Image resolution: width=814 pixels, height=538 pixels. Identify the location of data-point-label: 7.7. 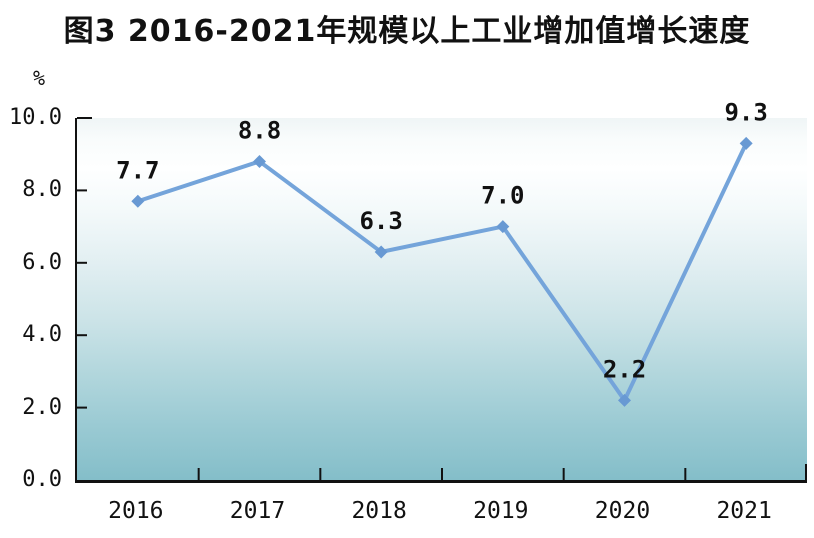
(137, 170).